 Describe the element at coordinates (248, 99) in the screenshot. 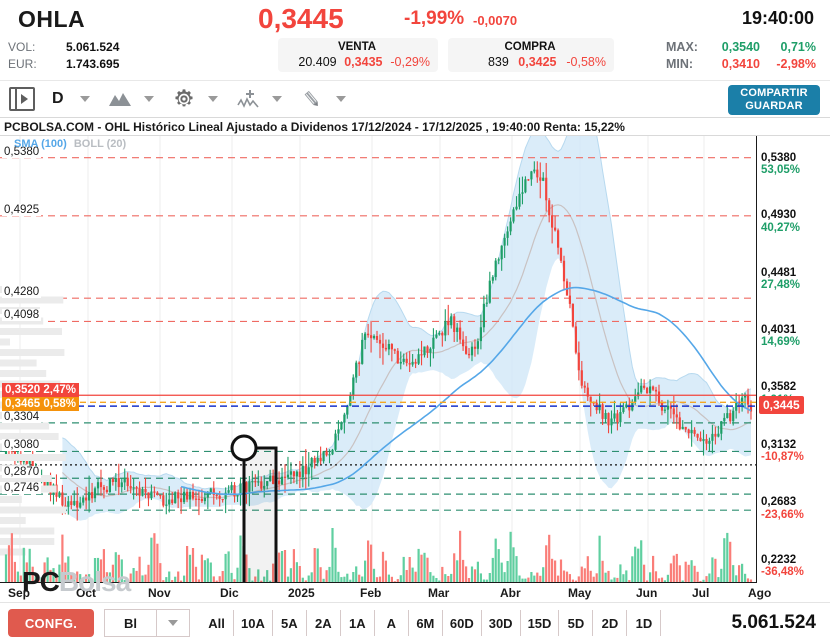

I see `add-indicator-icon` at that location.